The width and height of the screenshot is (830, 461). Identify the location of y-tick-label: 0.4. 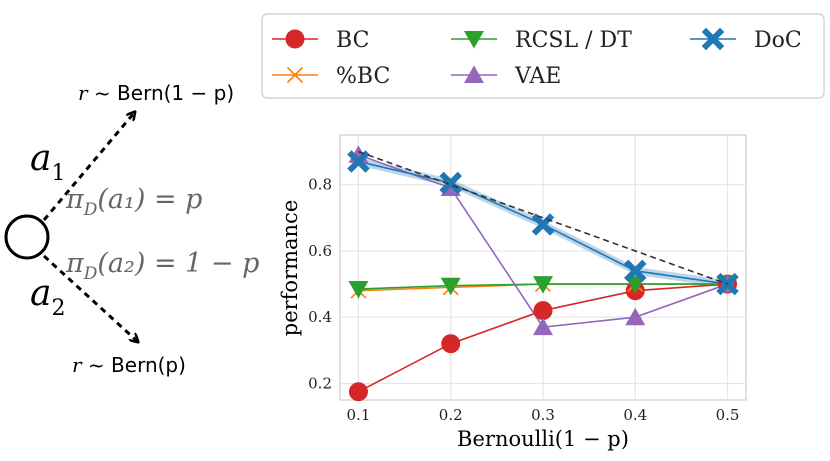
(320, 317).